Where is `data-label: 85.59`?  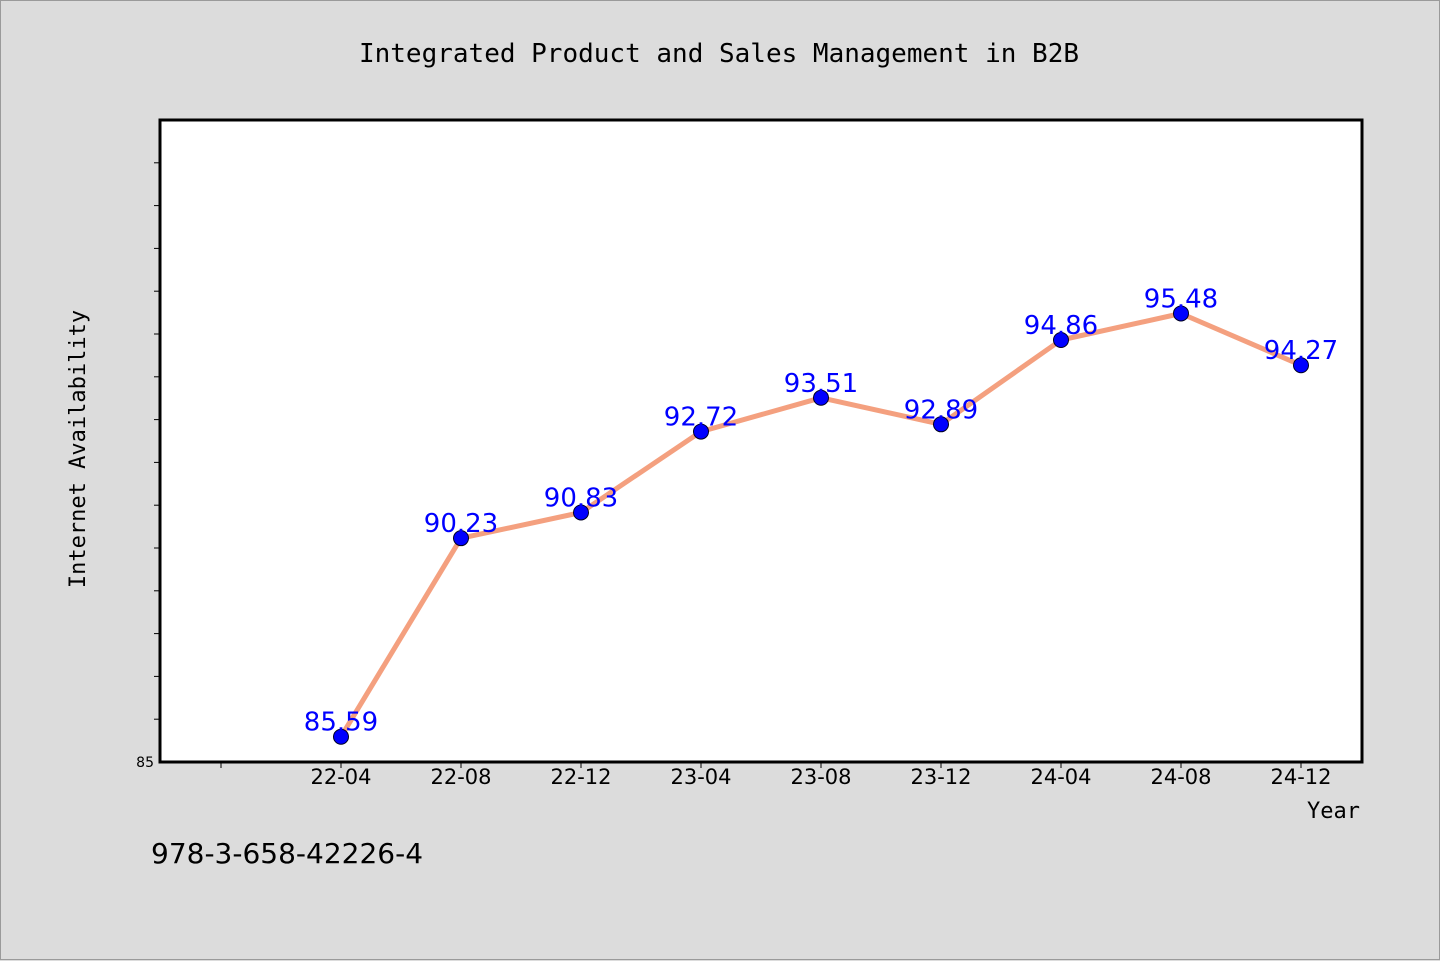
data-label: 85.59 is located at coordinates (341, 723).